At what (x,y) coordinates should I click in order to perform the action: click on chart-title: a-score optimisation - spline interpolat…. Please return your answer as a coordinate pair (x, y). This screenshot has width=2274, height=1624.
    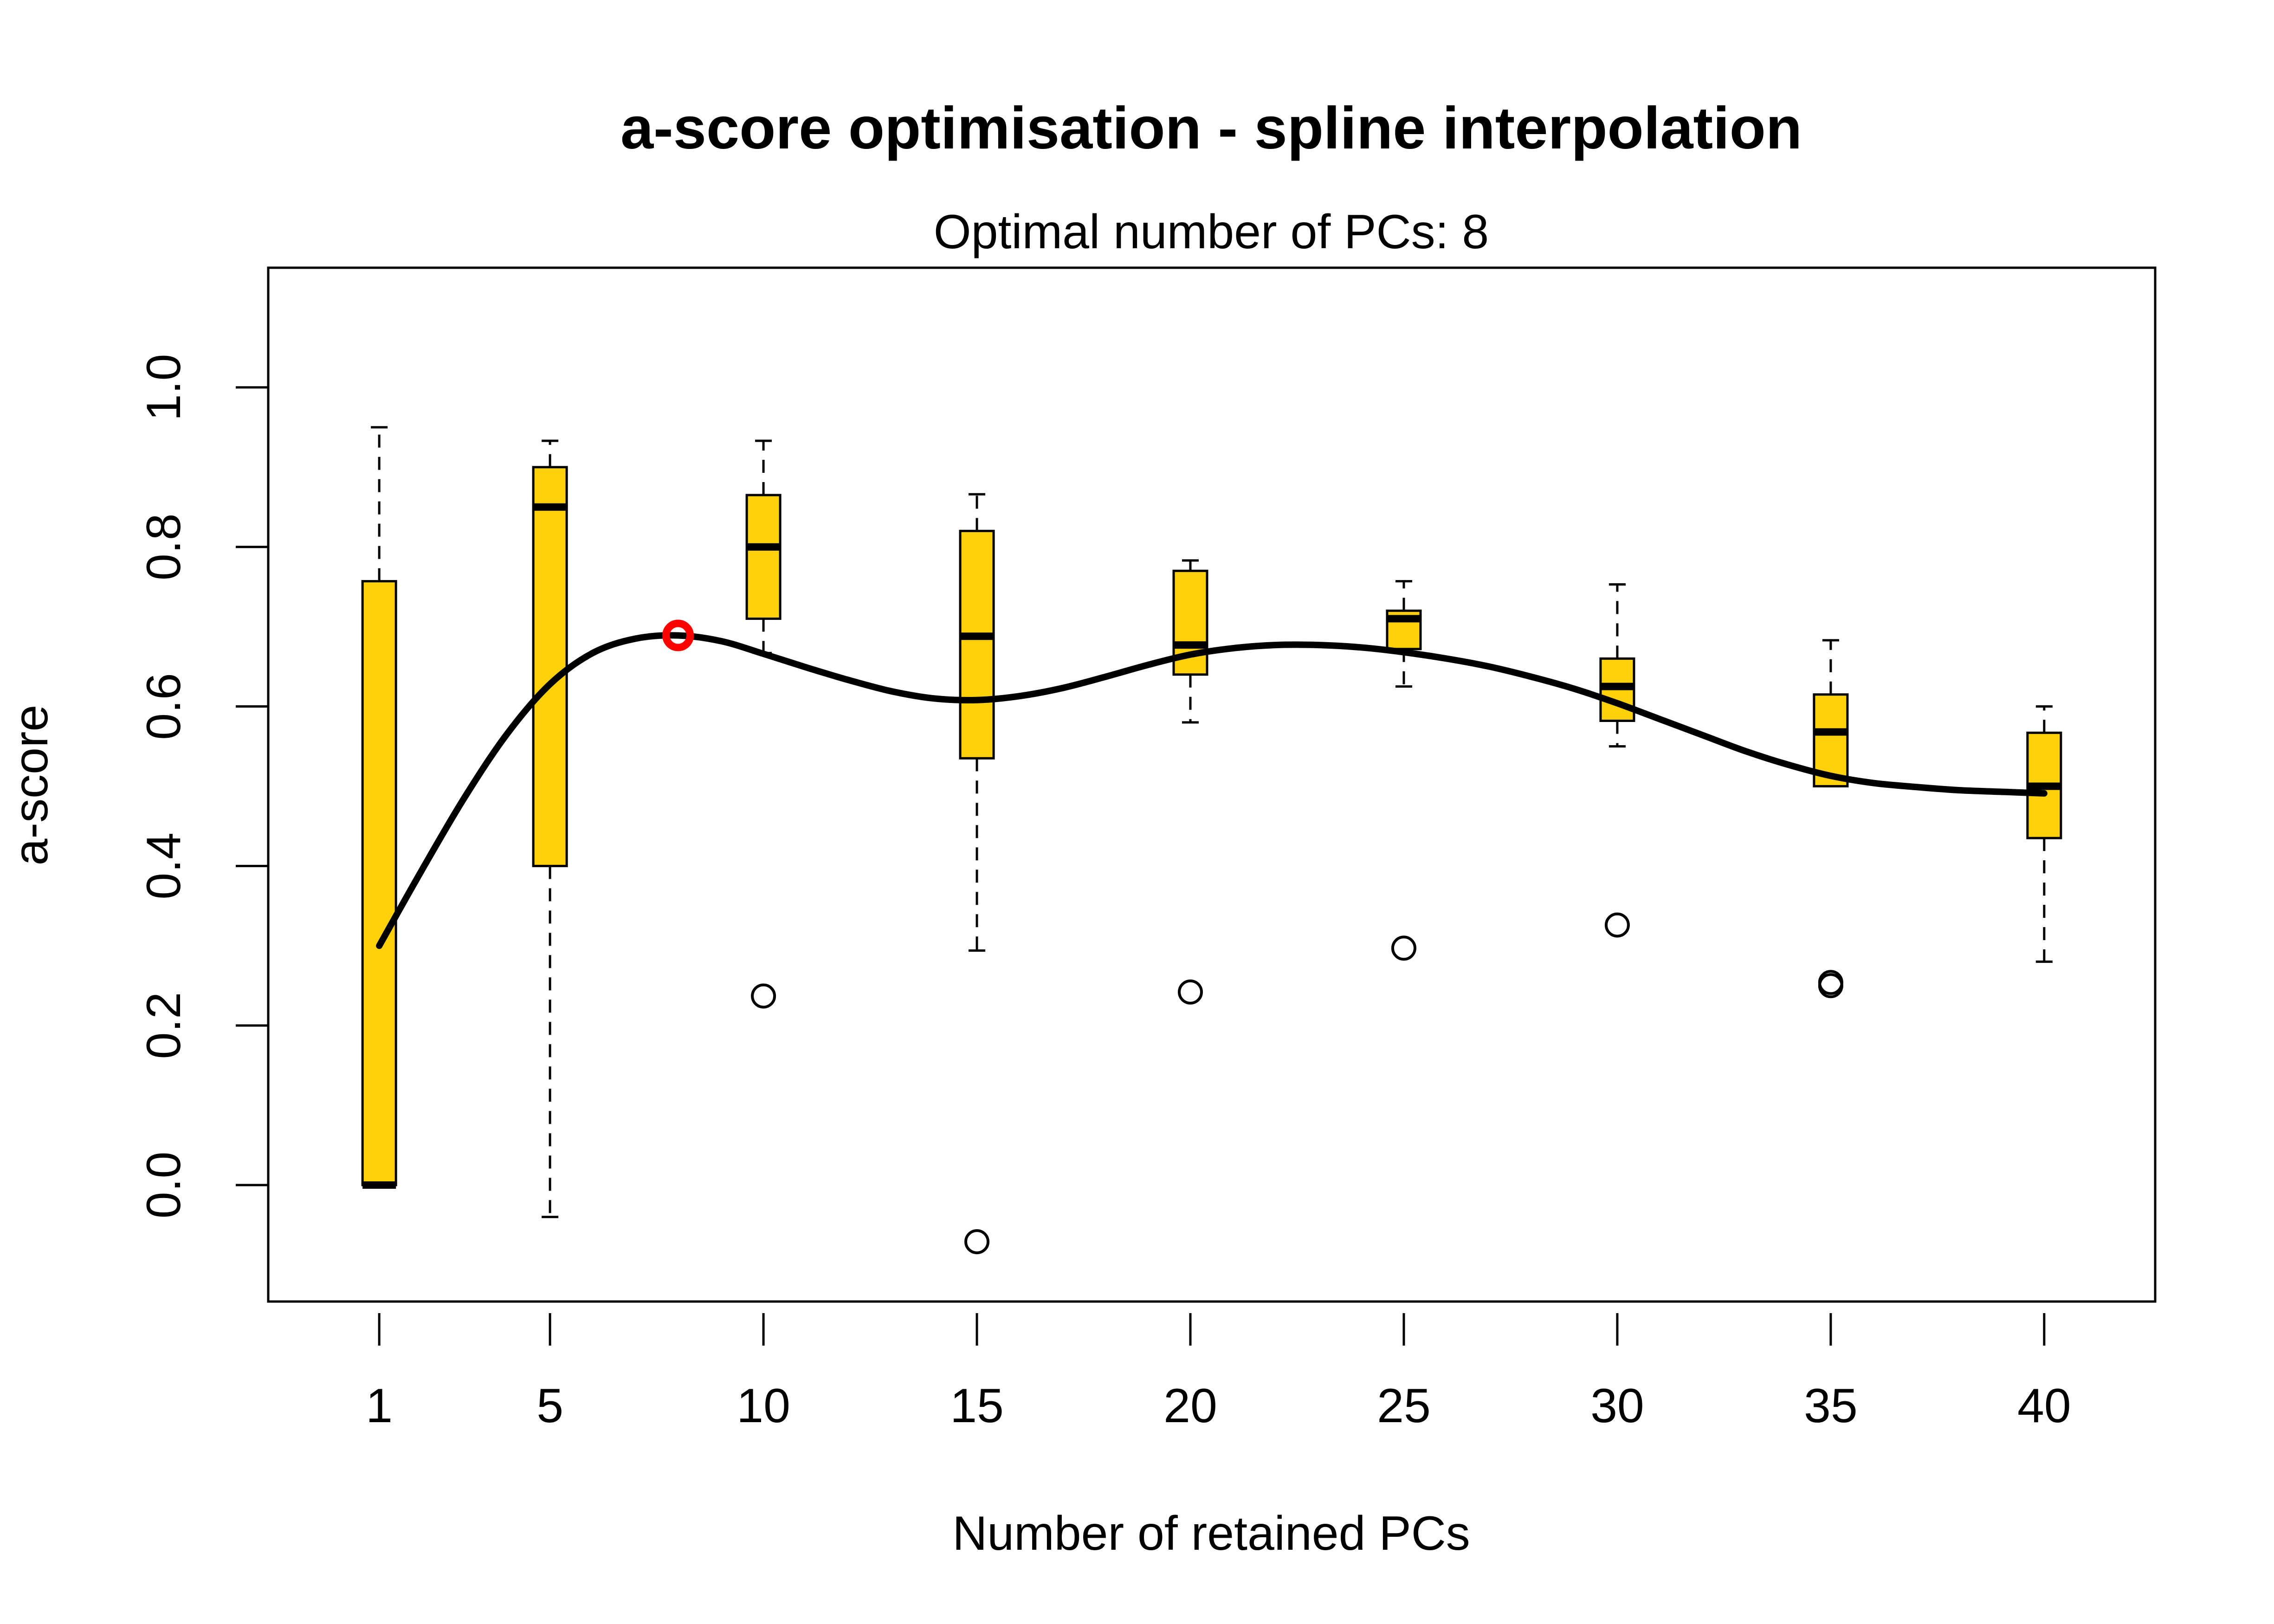
    Looking at the image, I should click on (1211, 128).